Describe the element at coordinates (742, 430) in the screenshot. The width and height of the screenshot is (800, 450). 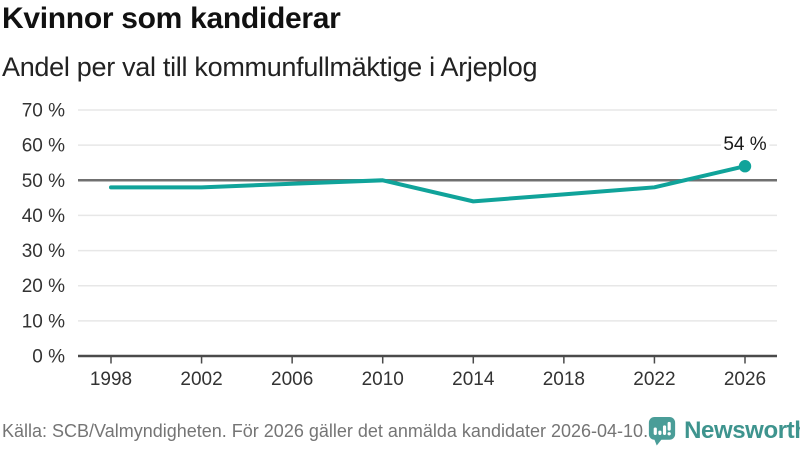
I see `newsworthy-logo-text: Newsworthy` at that location.